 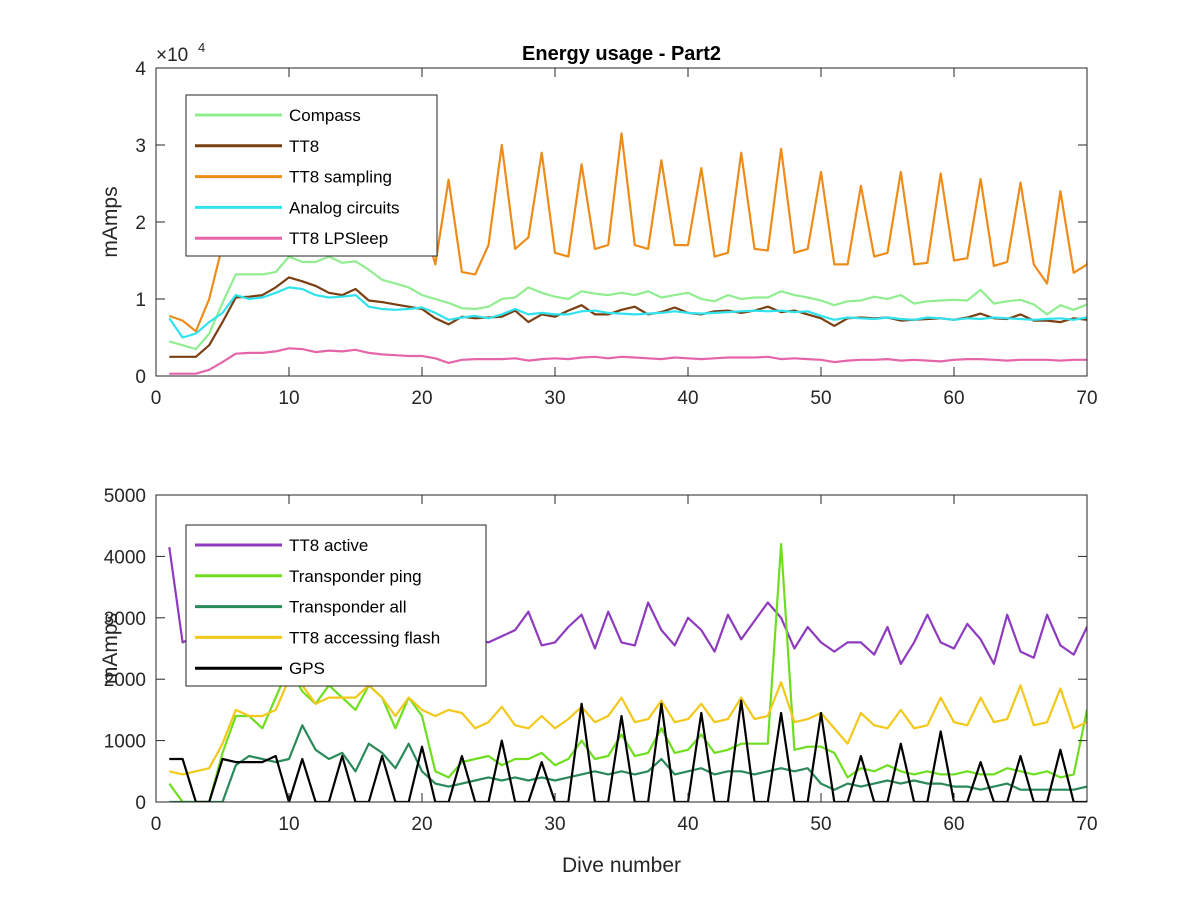 I want to click on x-axis-label: Dive number, so click(x=621, y=865).